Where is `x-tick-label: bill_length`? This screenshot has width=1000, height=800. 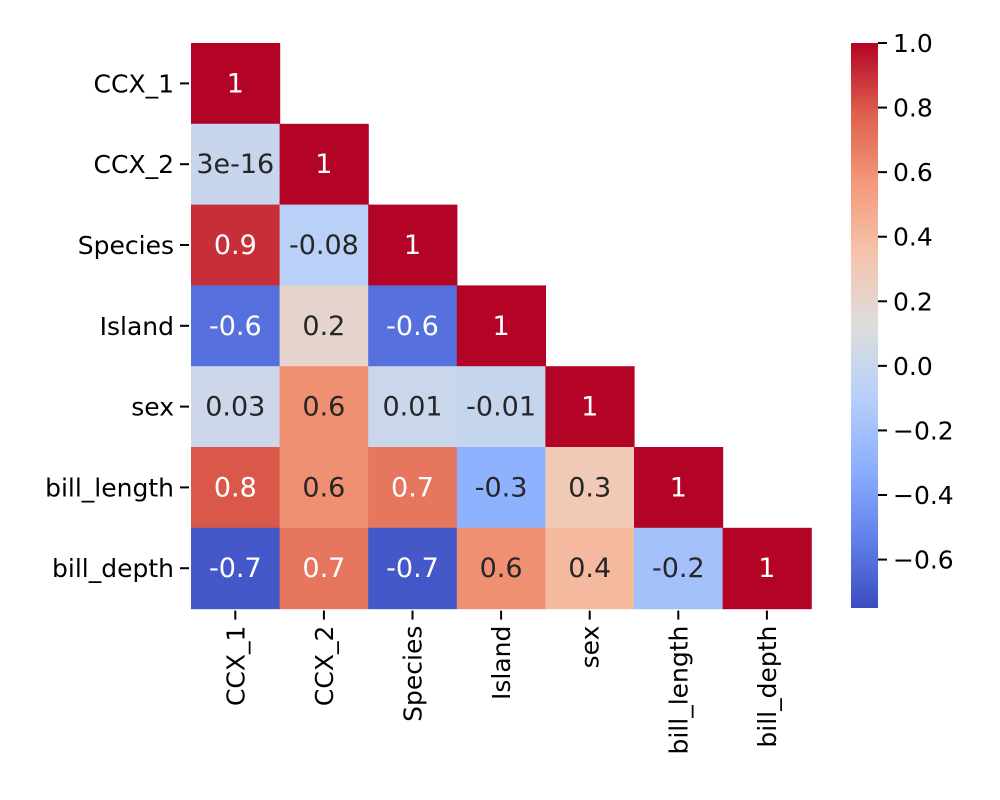
x-tick-label: bill_length is located at coordinates (678, 690).